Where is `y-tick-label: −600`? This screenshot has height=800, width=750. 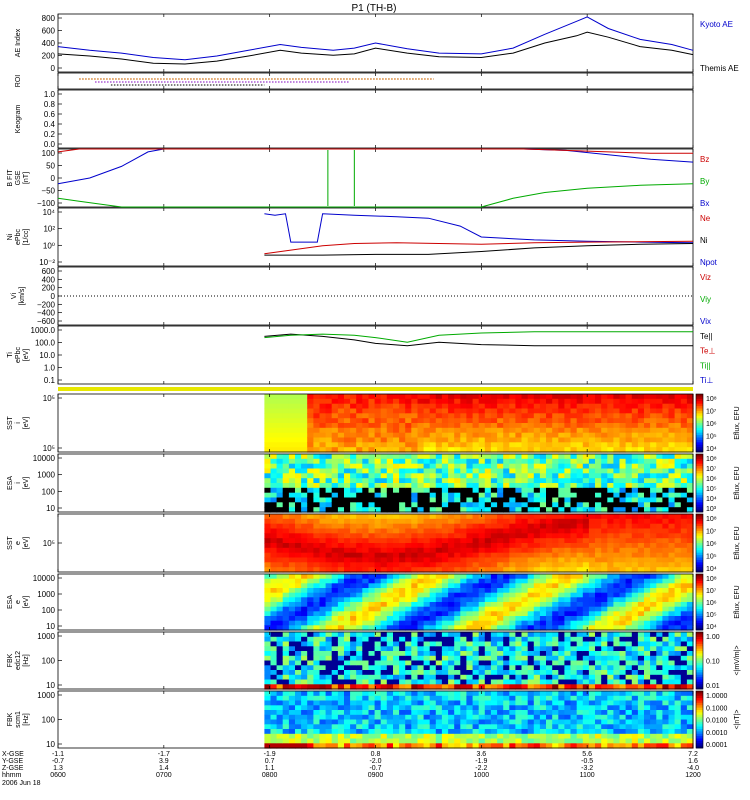
y-tick-label: −600 is located at coordinates (46, 321).